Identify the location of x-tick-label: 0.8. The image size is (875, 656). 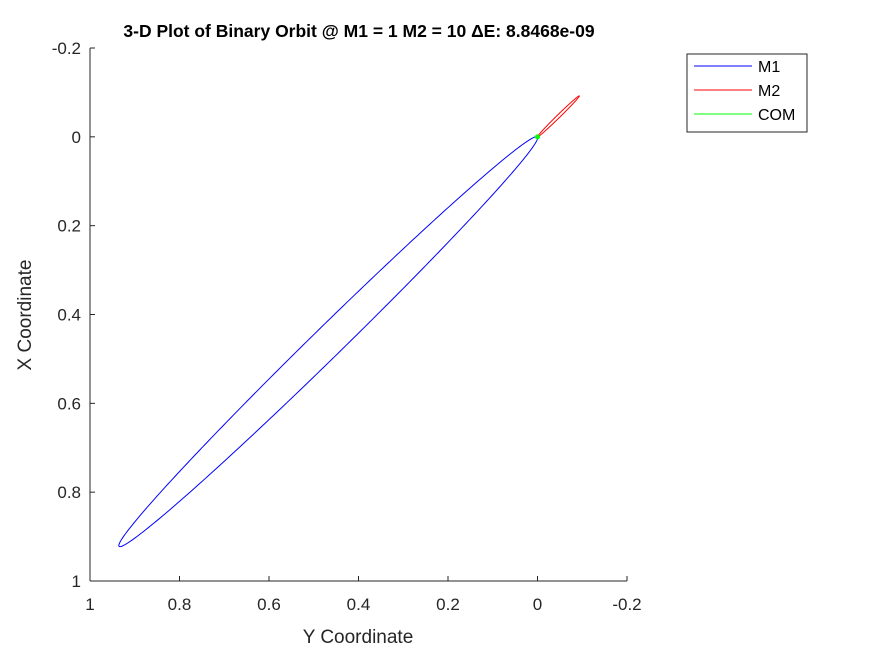
(180, 604).